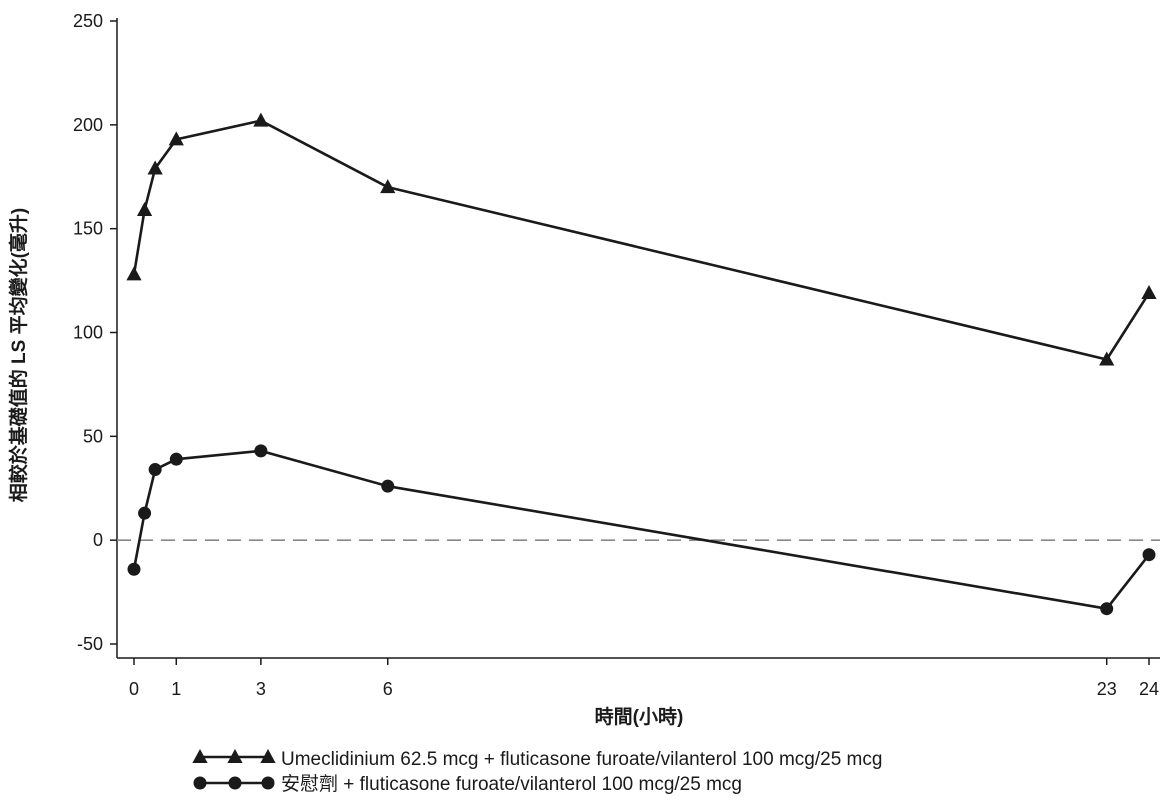  I want to click on legend-symbol-triangle, so click(234, 756).